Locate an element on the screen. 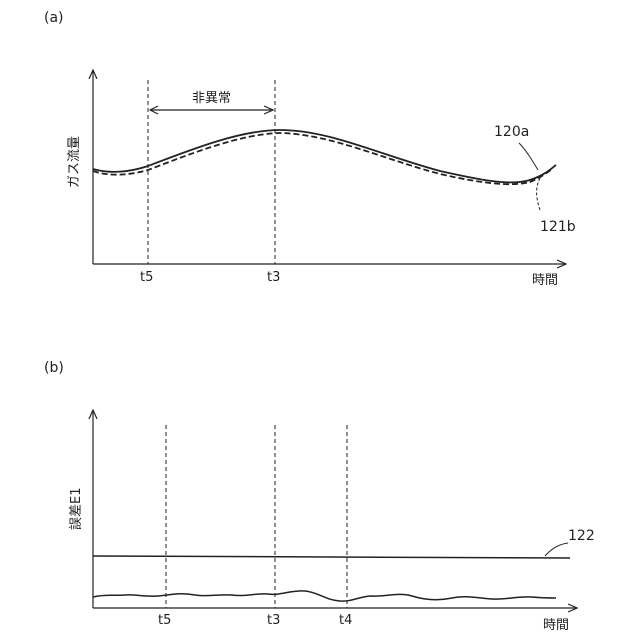 This screenshot has width=640, height=640. gas-flow-curve-120a is located at coordinates (324, 156).